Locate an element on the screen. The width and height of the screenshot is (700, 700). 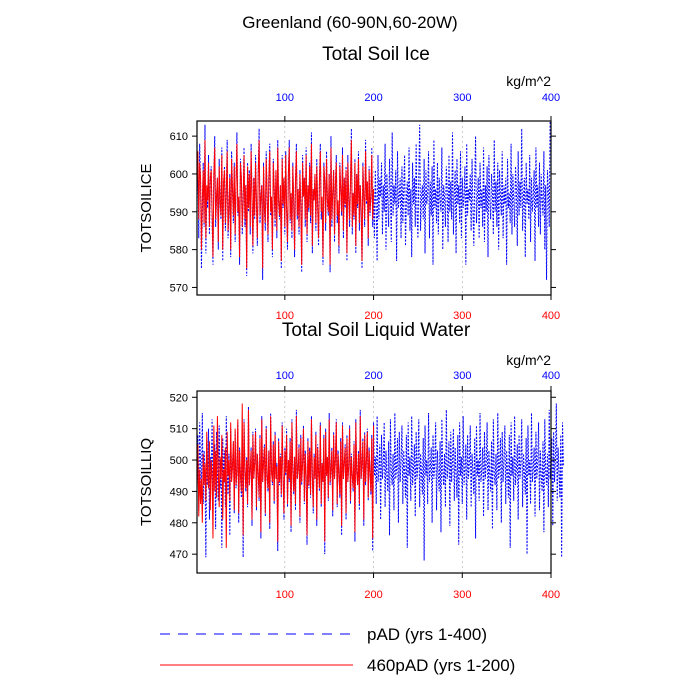
y-tick-label-510: 510 is located at coordinates (179, 430).